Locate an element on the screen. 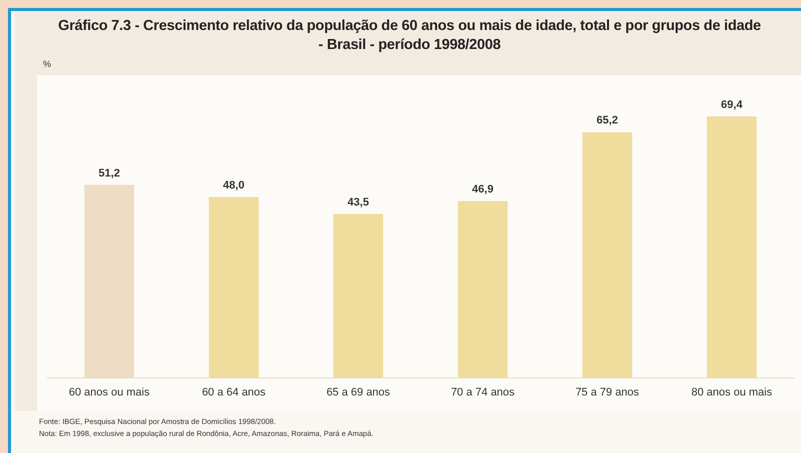  data-label: 43,5 is located at coordinates (358, 202).